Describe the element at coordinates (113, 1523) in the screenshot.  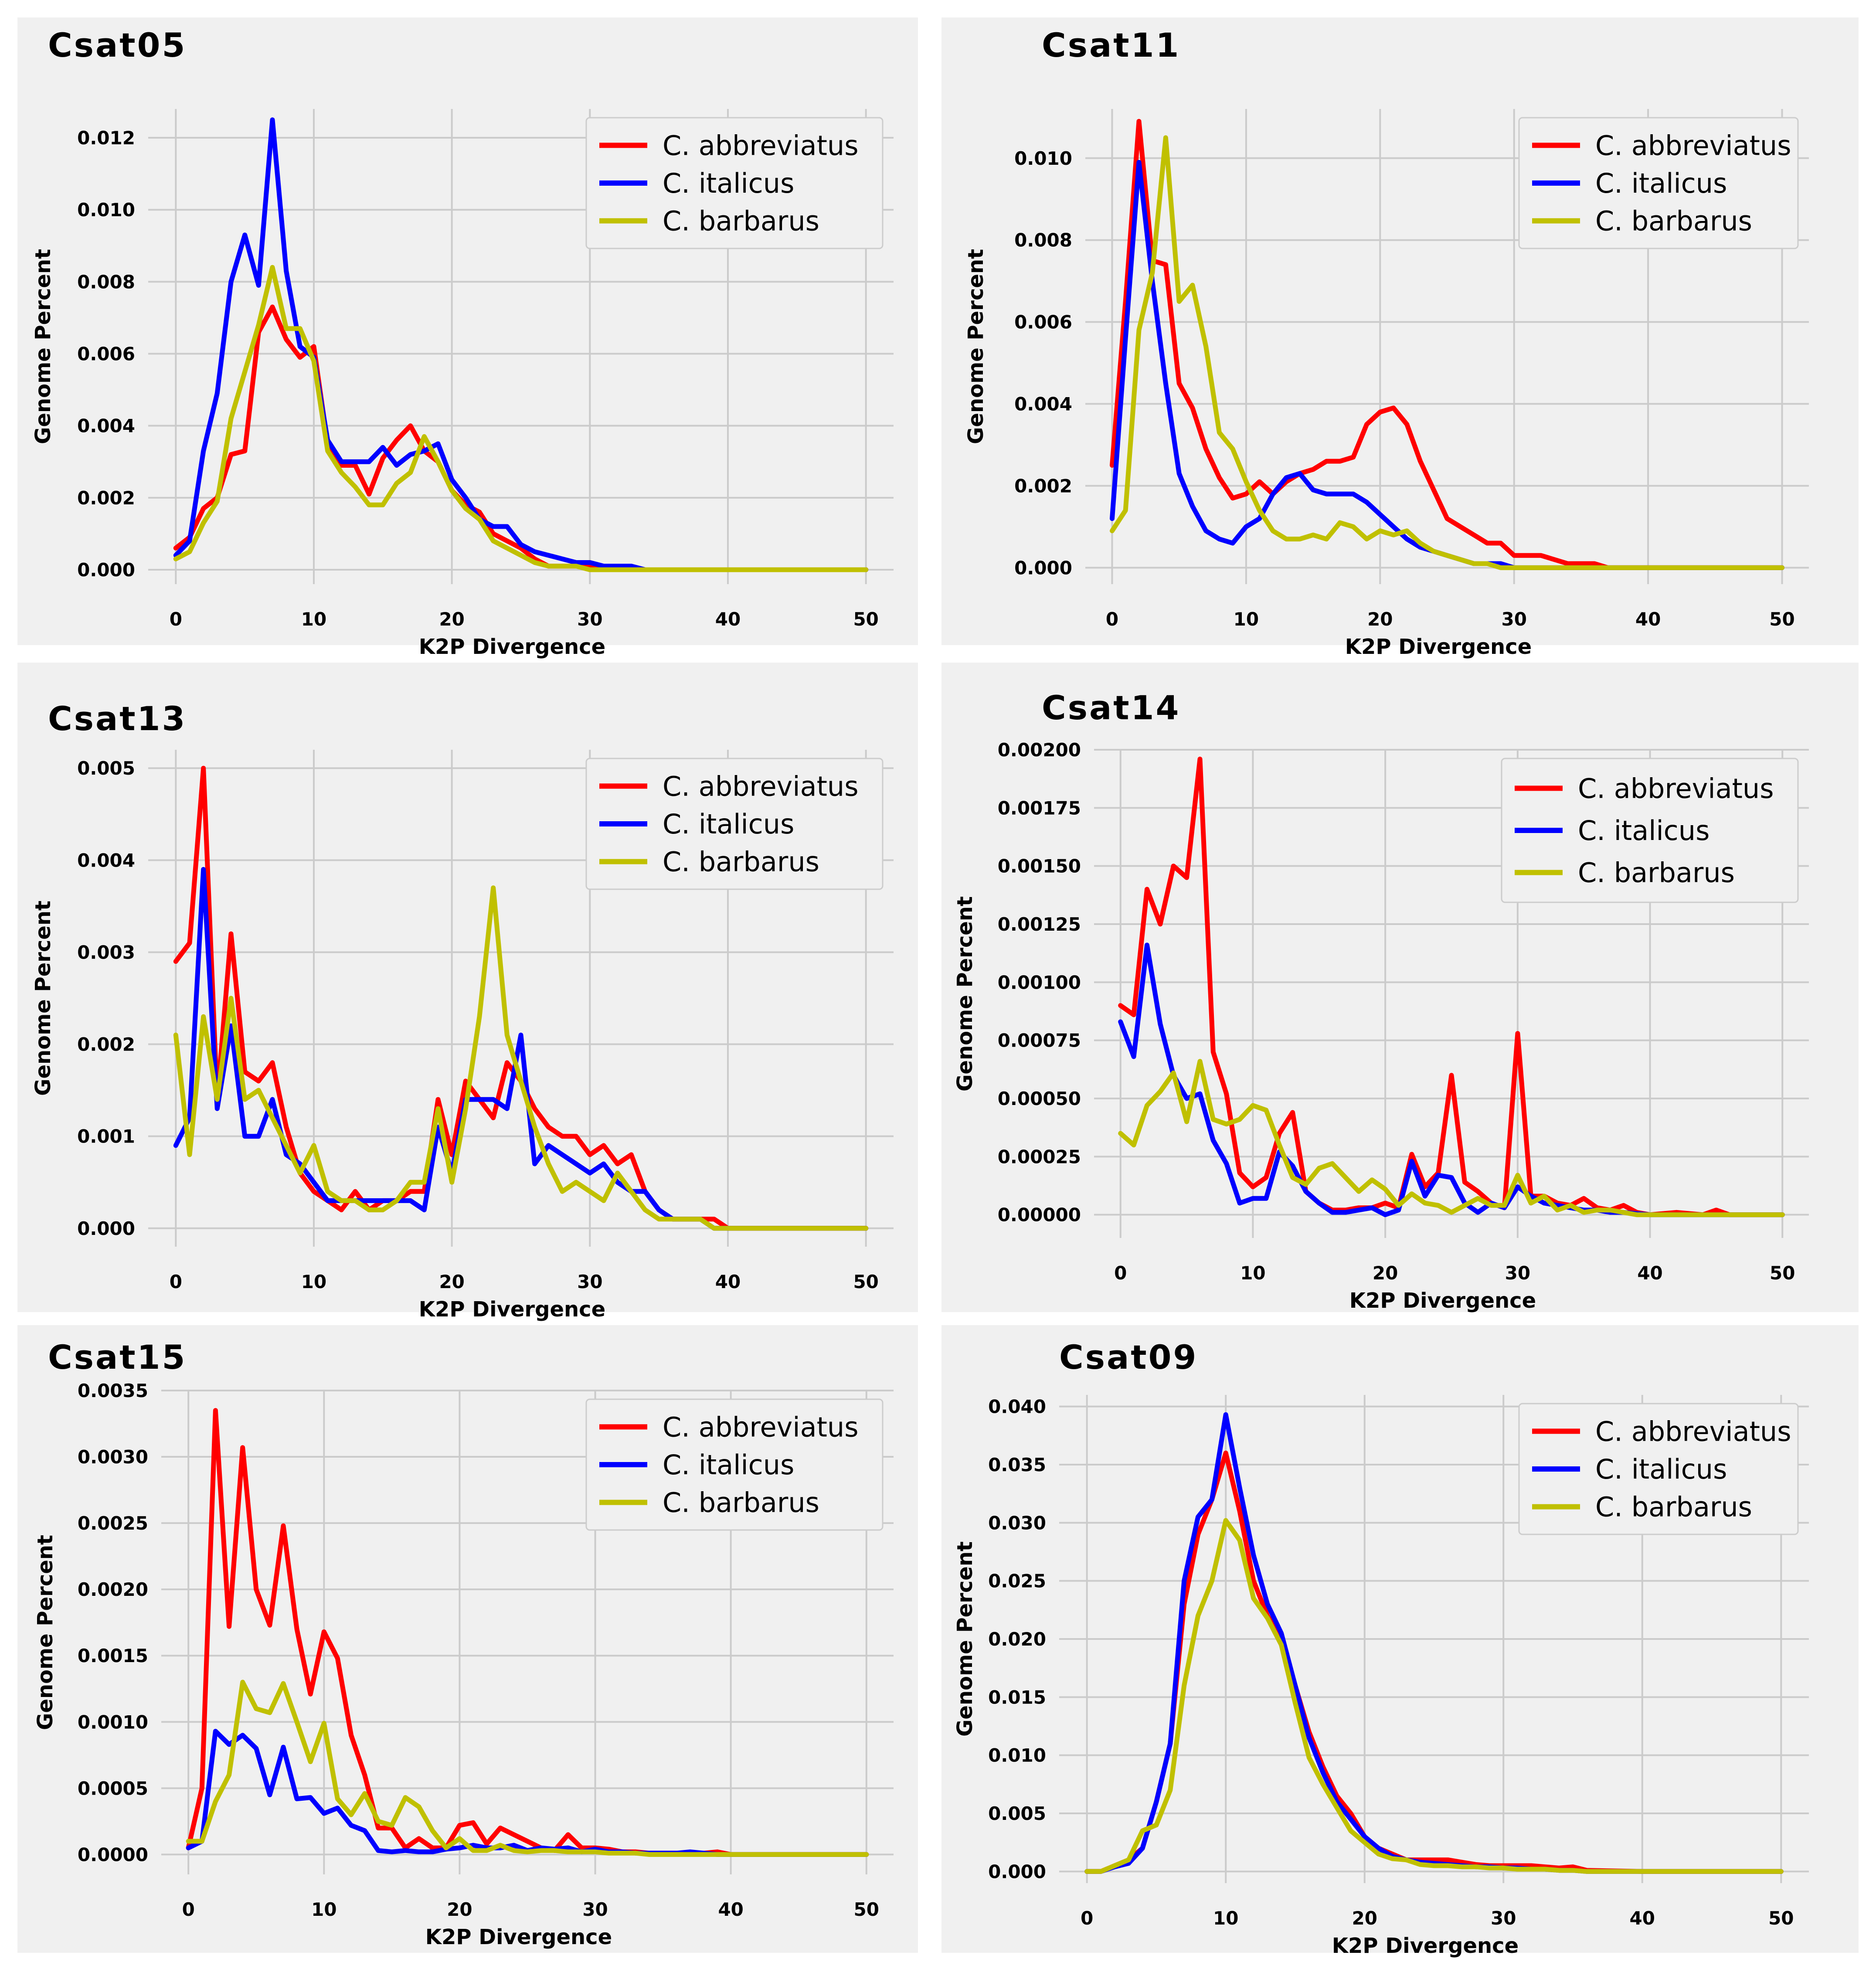
I see `y-tick-label: 0.0025` at that location.